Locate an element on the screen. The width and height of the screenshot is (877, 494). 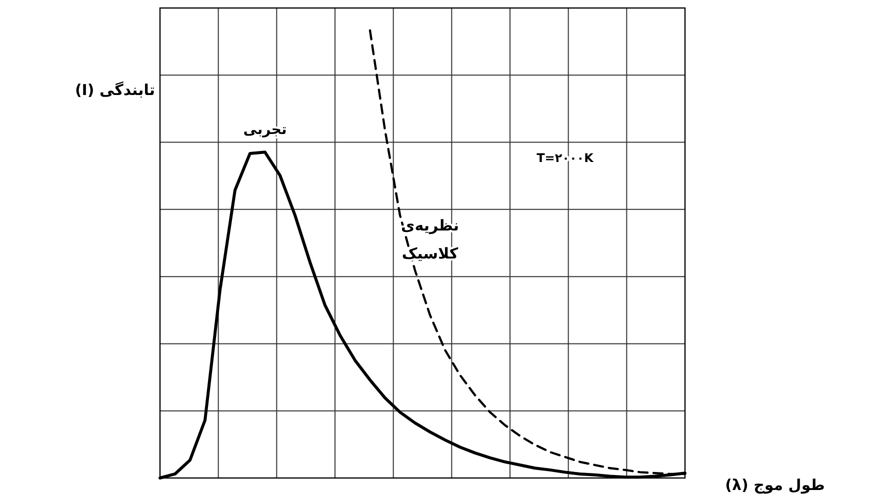
y-axis-title: (I) تابندگی is located at coordinates (115, 90).